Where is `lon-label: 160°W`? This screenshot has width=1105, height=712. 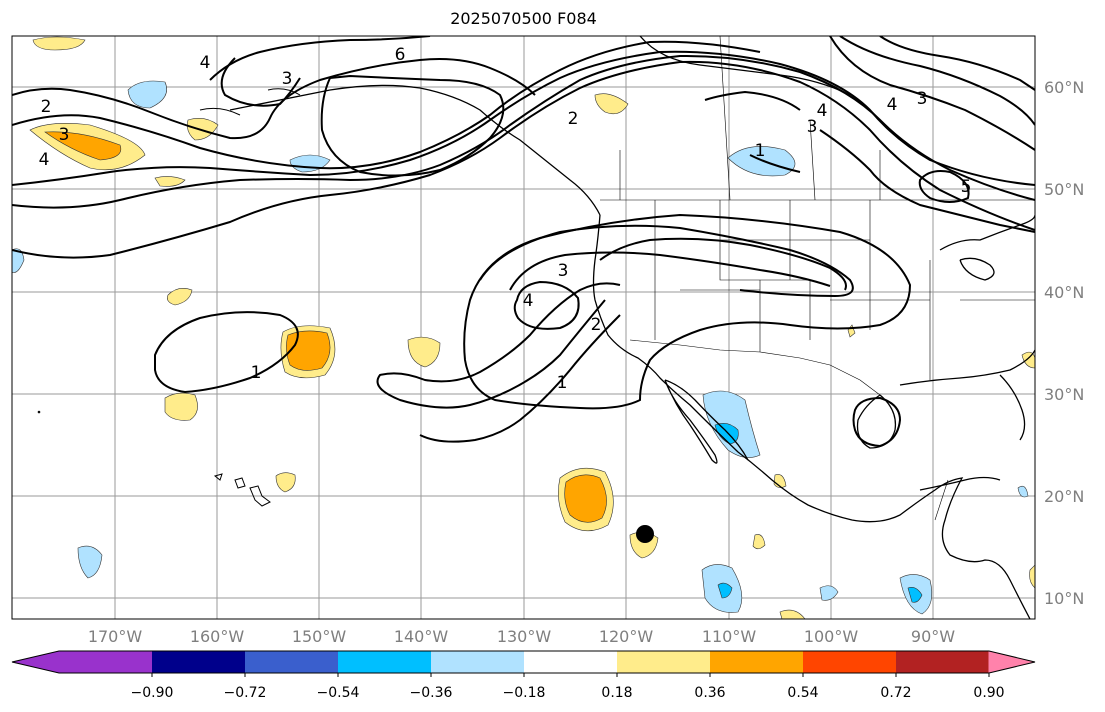 lon-label: 160°W is located at coordinates (217, 636).